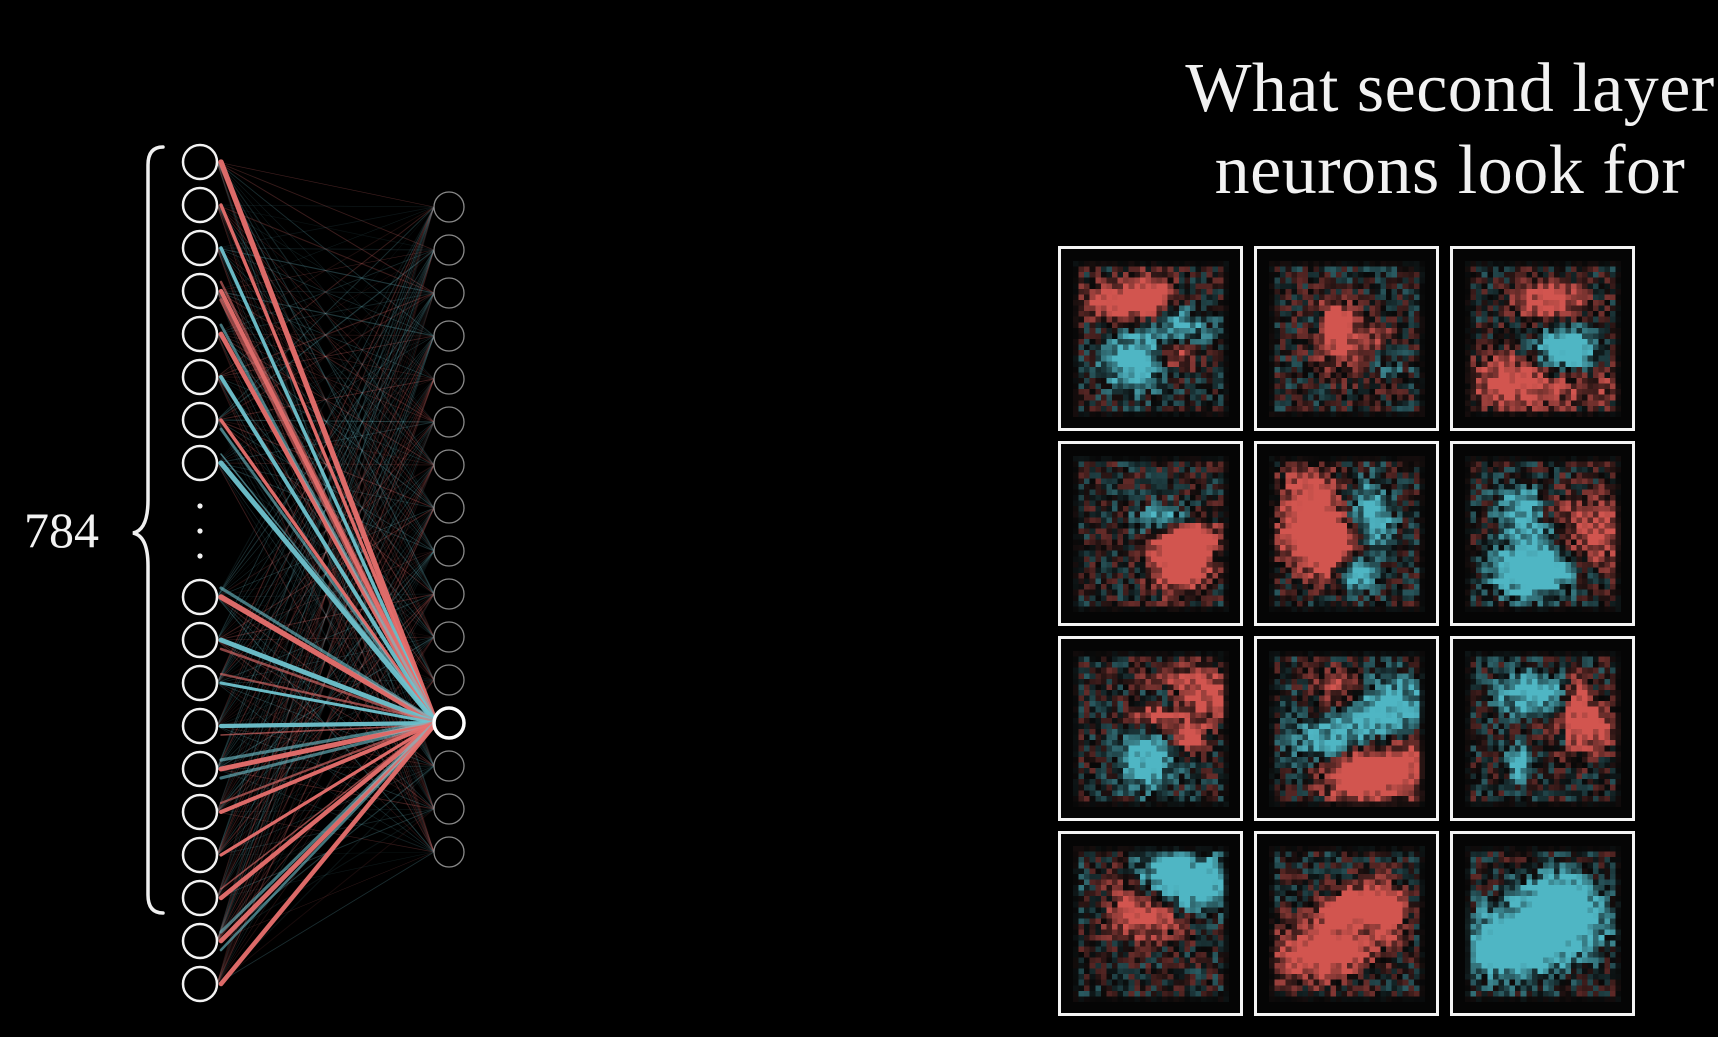 This screenshot has width=1718, height=1037. Describe the element at coordinates (200, 597) in the screenshot. I see `input-neuron` at that location.